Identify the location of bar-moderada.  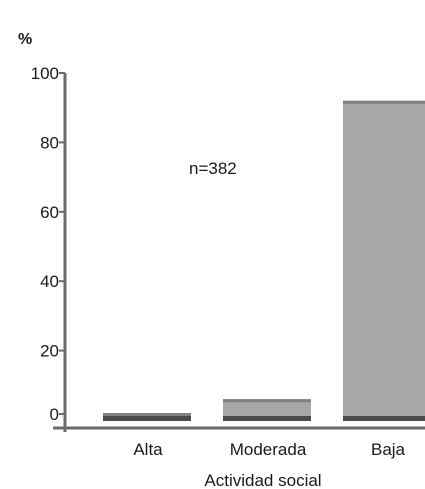
(267, 410).